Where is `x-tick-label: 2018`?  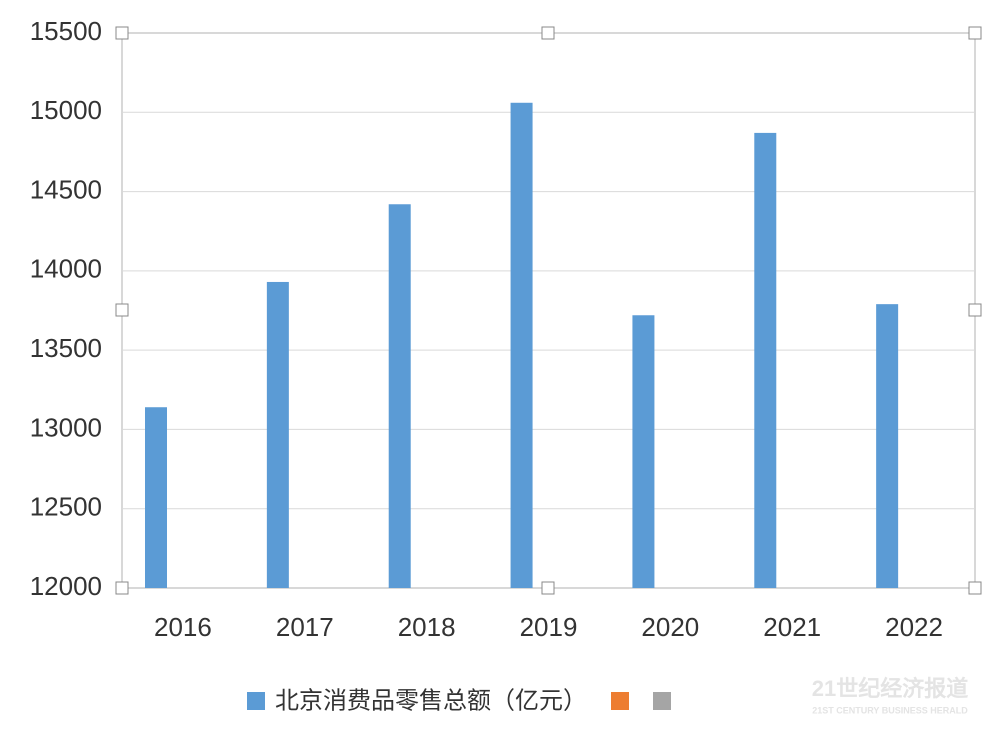
x-tick-label: 2018 is located at coordinates (427, 627).